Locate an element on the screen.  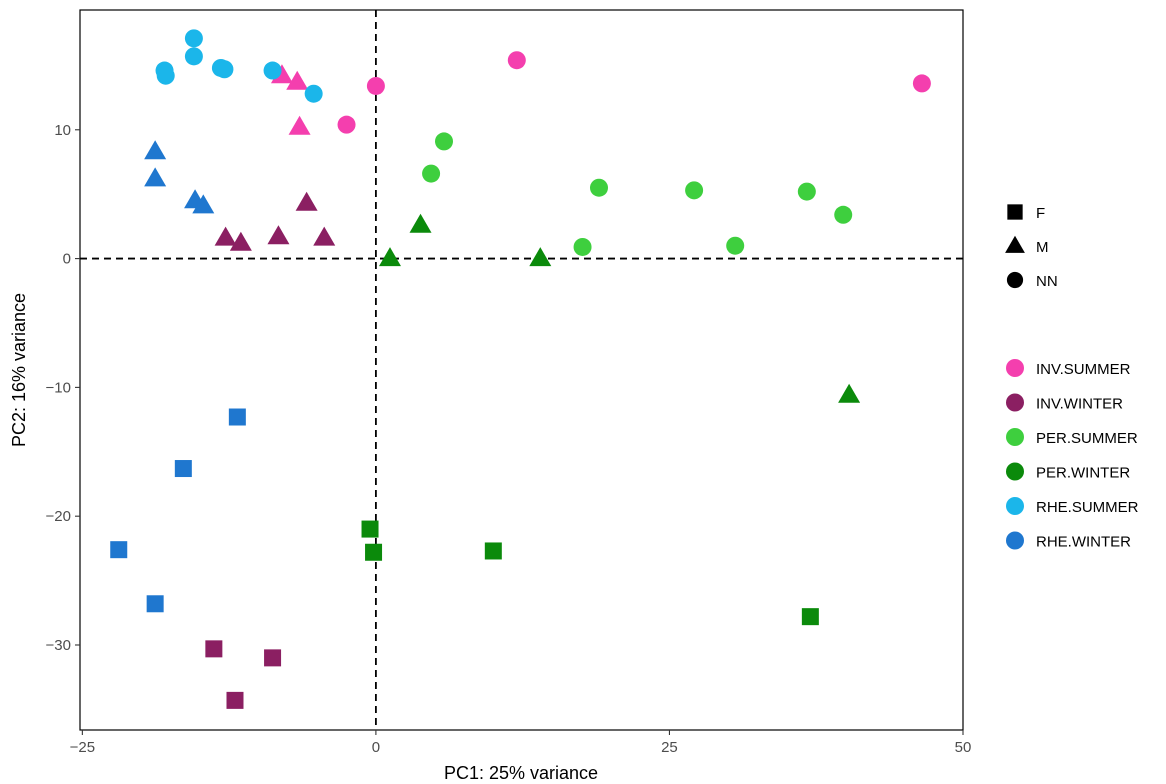
color-legend-label: PER.SUMMER is located at coordinates (1087, 438).